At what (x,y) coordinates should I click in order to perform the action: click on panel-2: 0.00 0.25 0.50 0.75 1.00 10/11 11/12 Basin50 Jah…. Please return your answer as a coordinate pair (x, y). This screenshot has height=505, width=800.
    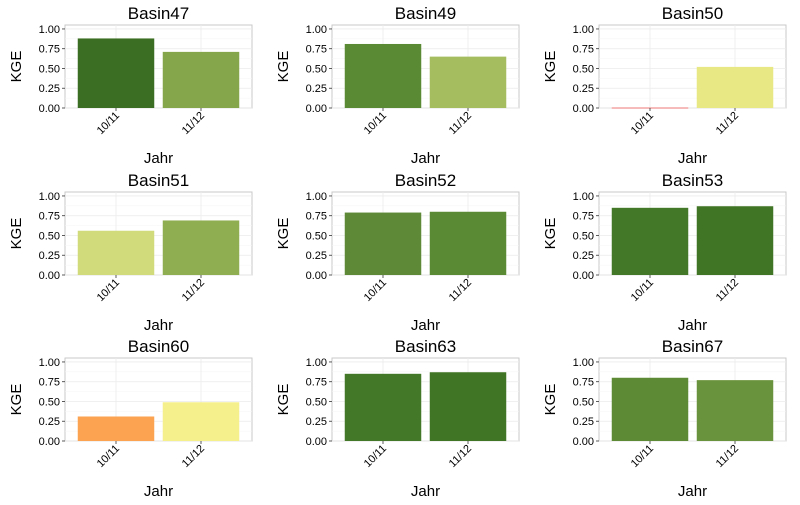
    Looking at the image, I should click on (664, 85).